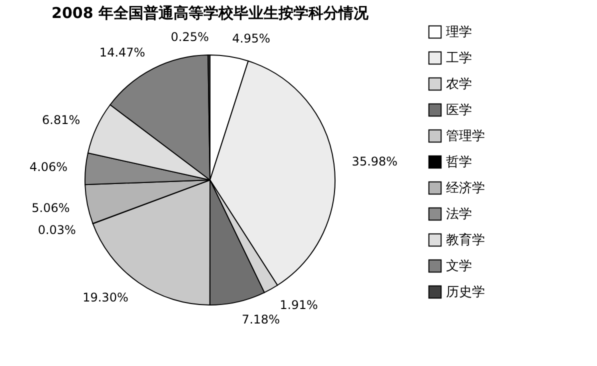 Image resolution: width=597 pixels, height=366 pixels. I want to click on legend-label: 理学, so click(459, 32).